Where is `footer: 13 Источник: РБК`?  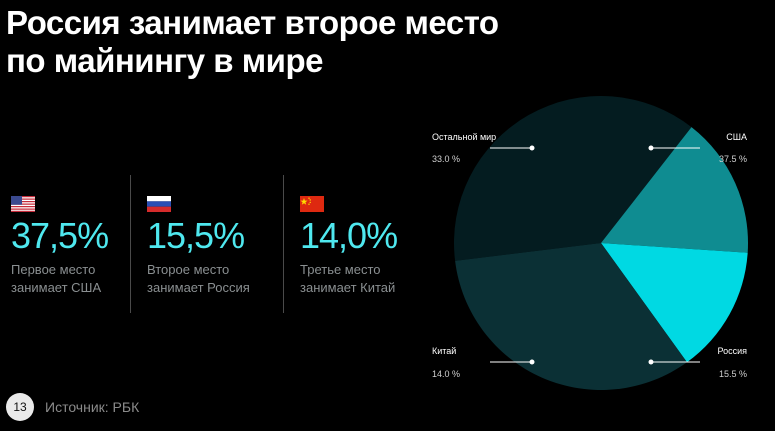 footer: 13 Источник: РБК is located at coordinates (72, 407).